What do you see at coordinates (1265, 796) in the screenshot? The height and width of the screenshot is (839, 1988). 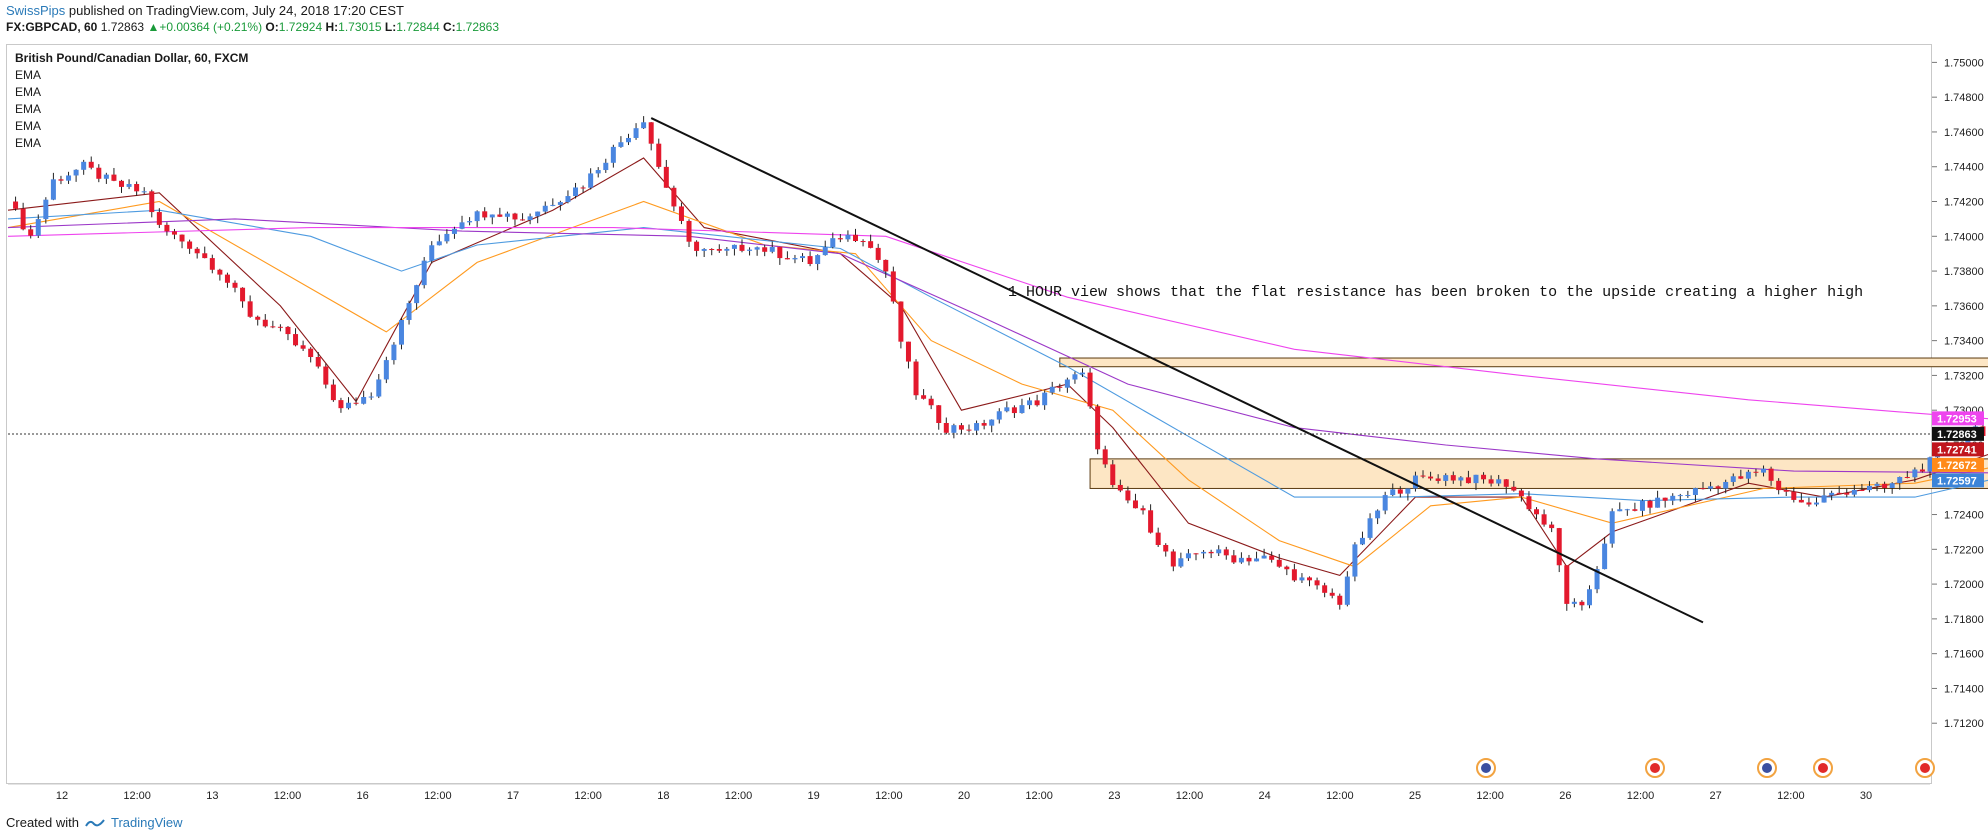 I see `x-tick-label: 24` at bounding box center [1265, 796].